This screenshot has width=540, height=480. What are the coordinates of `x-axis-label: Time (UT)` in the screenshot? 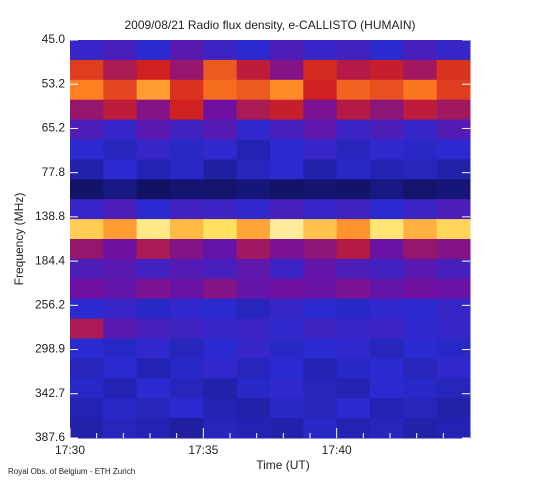 It's located at (283, 465).